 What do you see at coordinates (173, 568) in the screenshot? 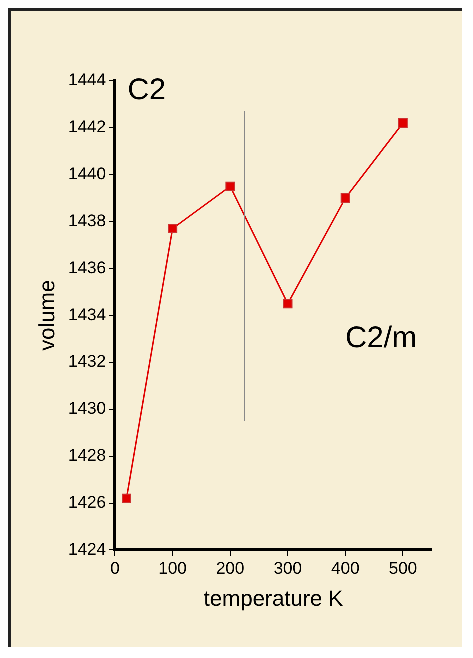
I see `x-tick-label: 100` at bounding box center [173, 568].